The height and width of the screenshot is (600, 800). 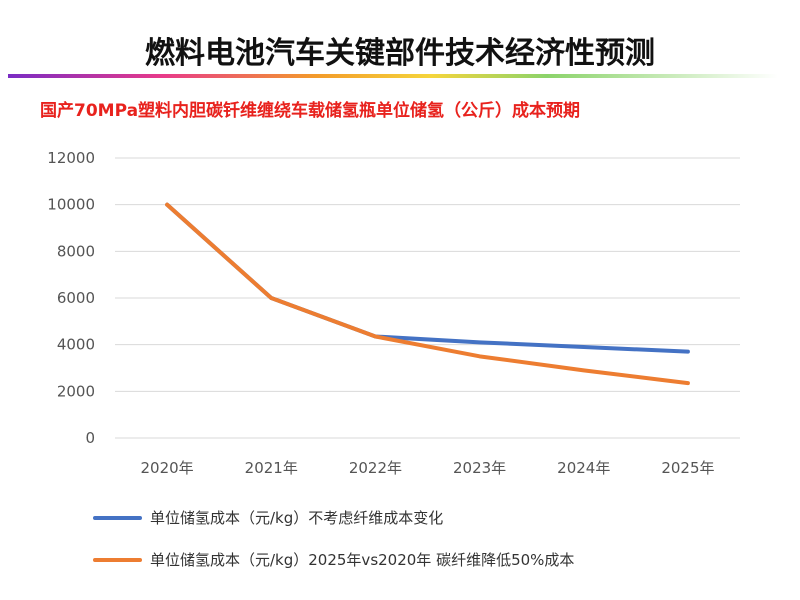 What do you see at coordinates (296, 518) in the screenshot?
I see `legend-label-1: 单位储氢成本（元/kg）不考虑纤维成本变化` at bounding box center [296, 518].